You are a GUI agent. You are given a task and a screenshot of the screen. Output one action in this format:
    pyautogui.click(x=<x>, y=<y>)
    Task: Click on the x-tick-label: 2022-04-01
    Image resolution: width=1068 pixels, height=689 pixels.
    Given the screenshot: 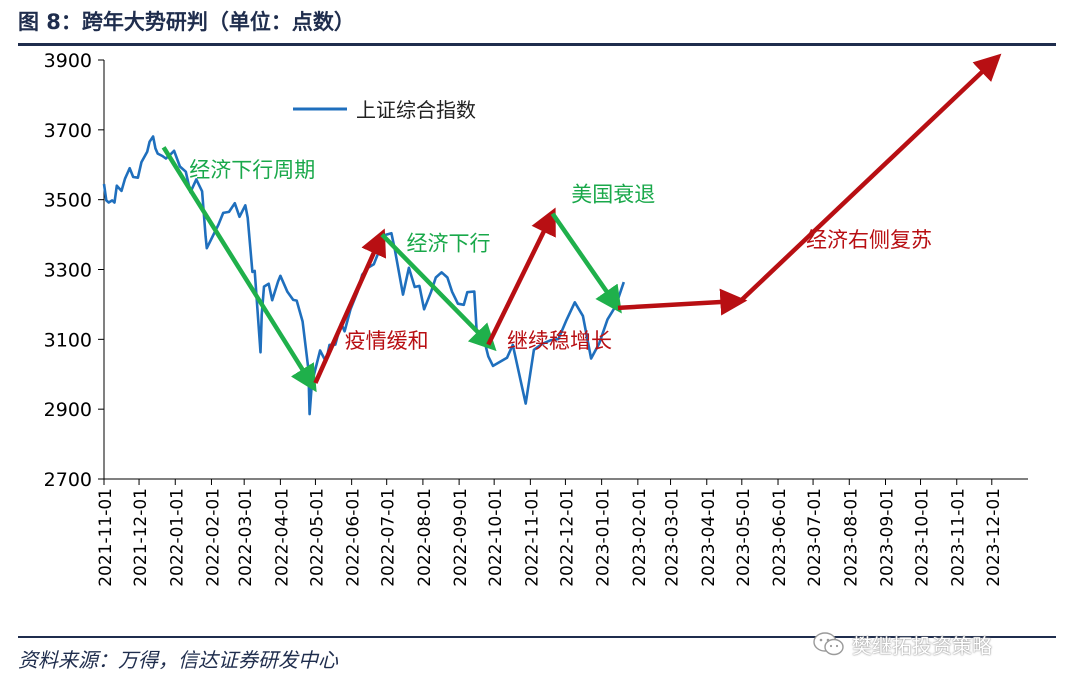 What is the action you would take?
    pyautogui.click(x=282, y=537)
    